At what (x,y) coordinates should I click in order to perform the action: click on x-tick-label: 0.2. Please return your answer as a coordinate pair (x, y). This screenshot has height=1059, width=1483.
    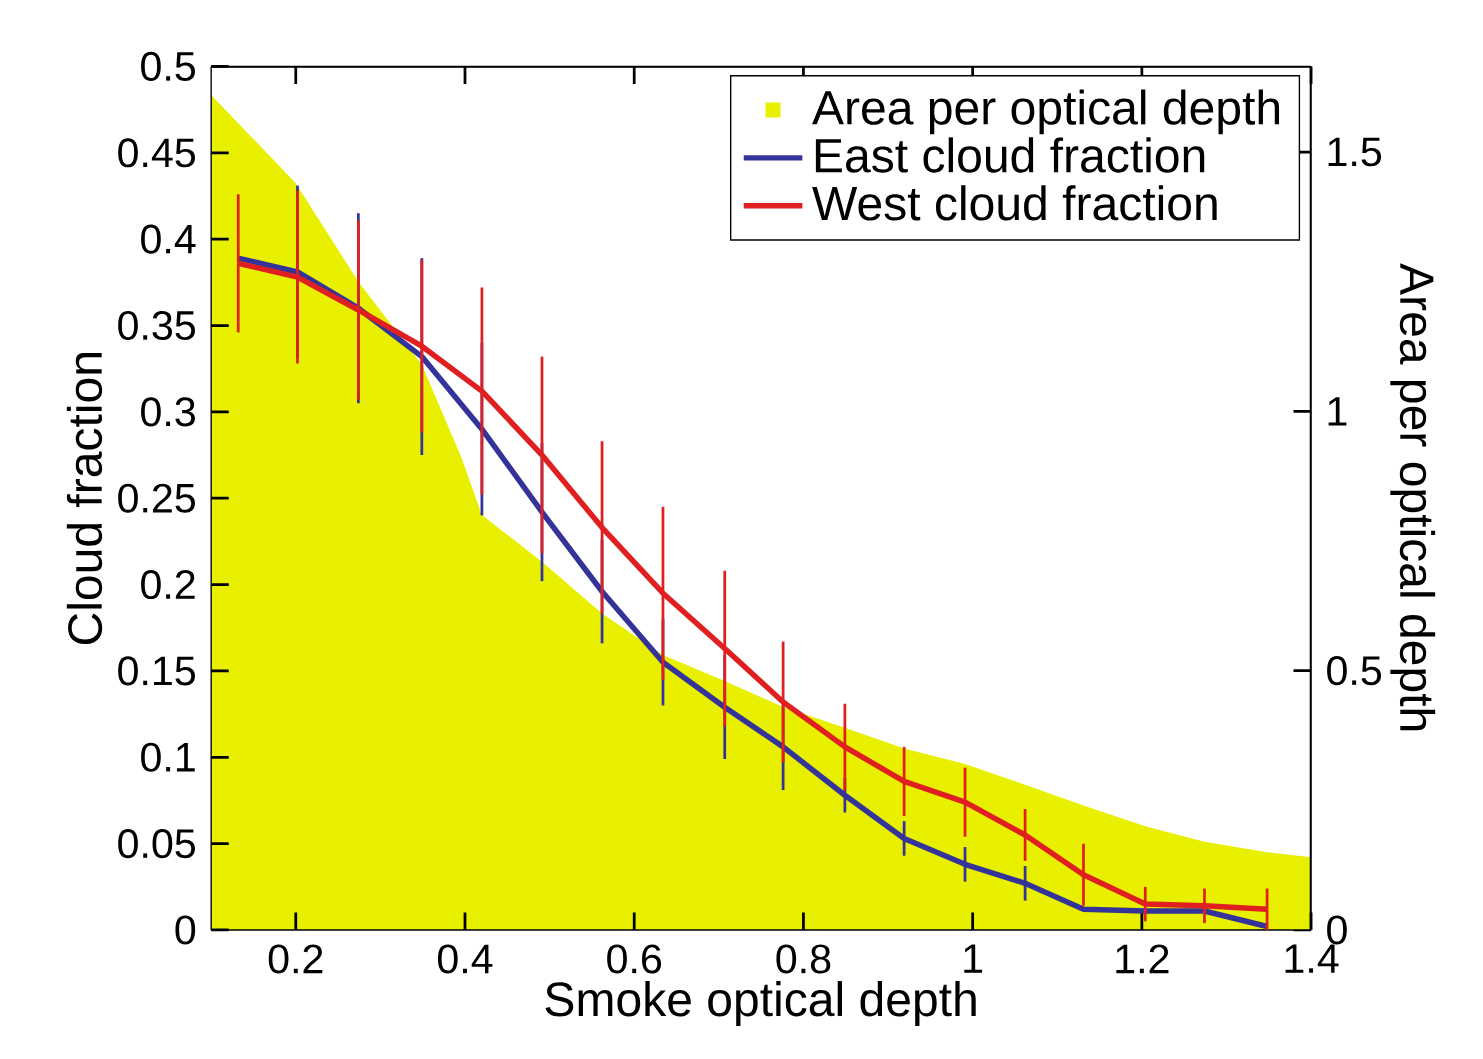
    Looking at the image, I should click on (295, 959).